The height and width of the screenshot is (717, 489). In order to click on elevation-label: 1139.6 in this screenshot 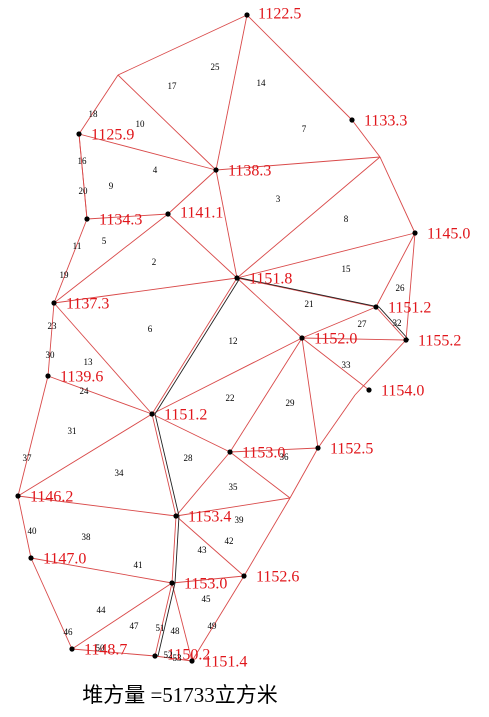, I will do `click(81, 377)`.